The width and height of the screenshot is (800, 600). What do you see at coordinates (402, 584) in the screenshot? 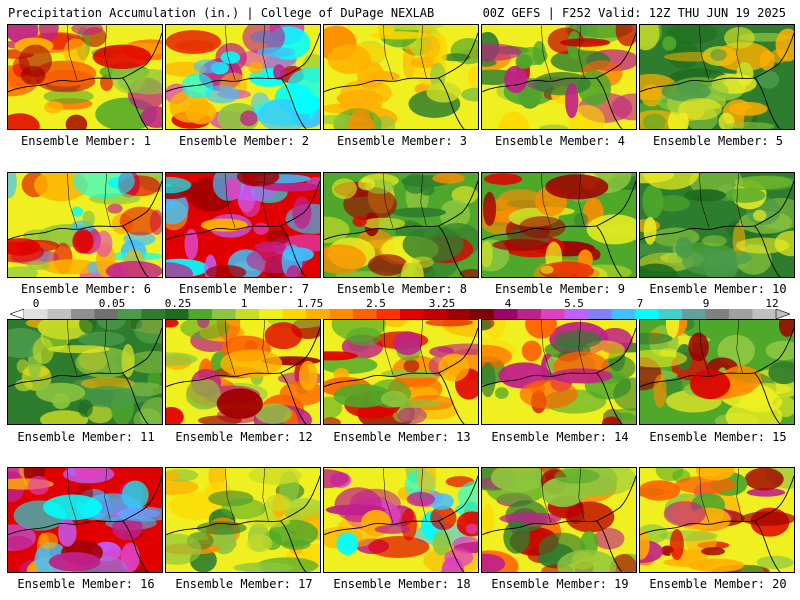
I see `ensemble-member-label: Ensemble Member: 18` at bounding box center [402, 584].